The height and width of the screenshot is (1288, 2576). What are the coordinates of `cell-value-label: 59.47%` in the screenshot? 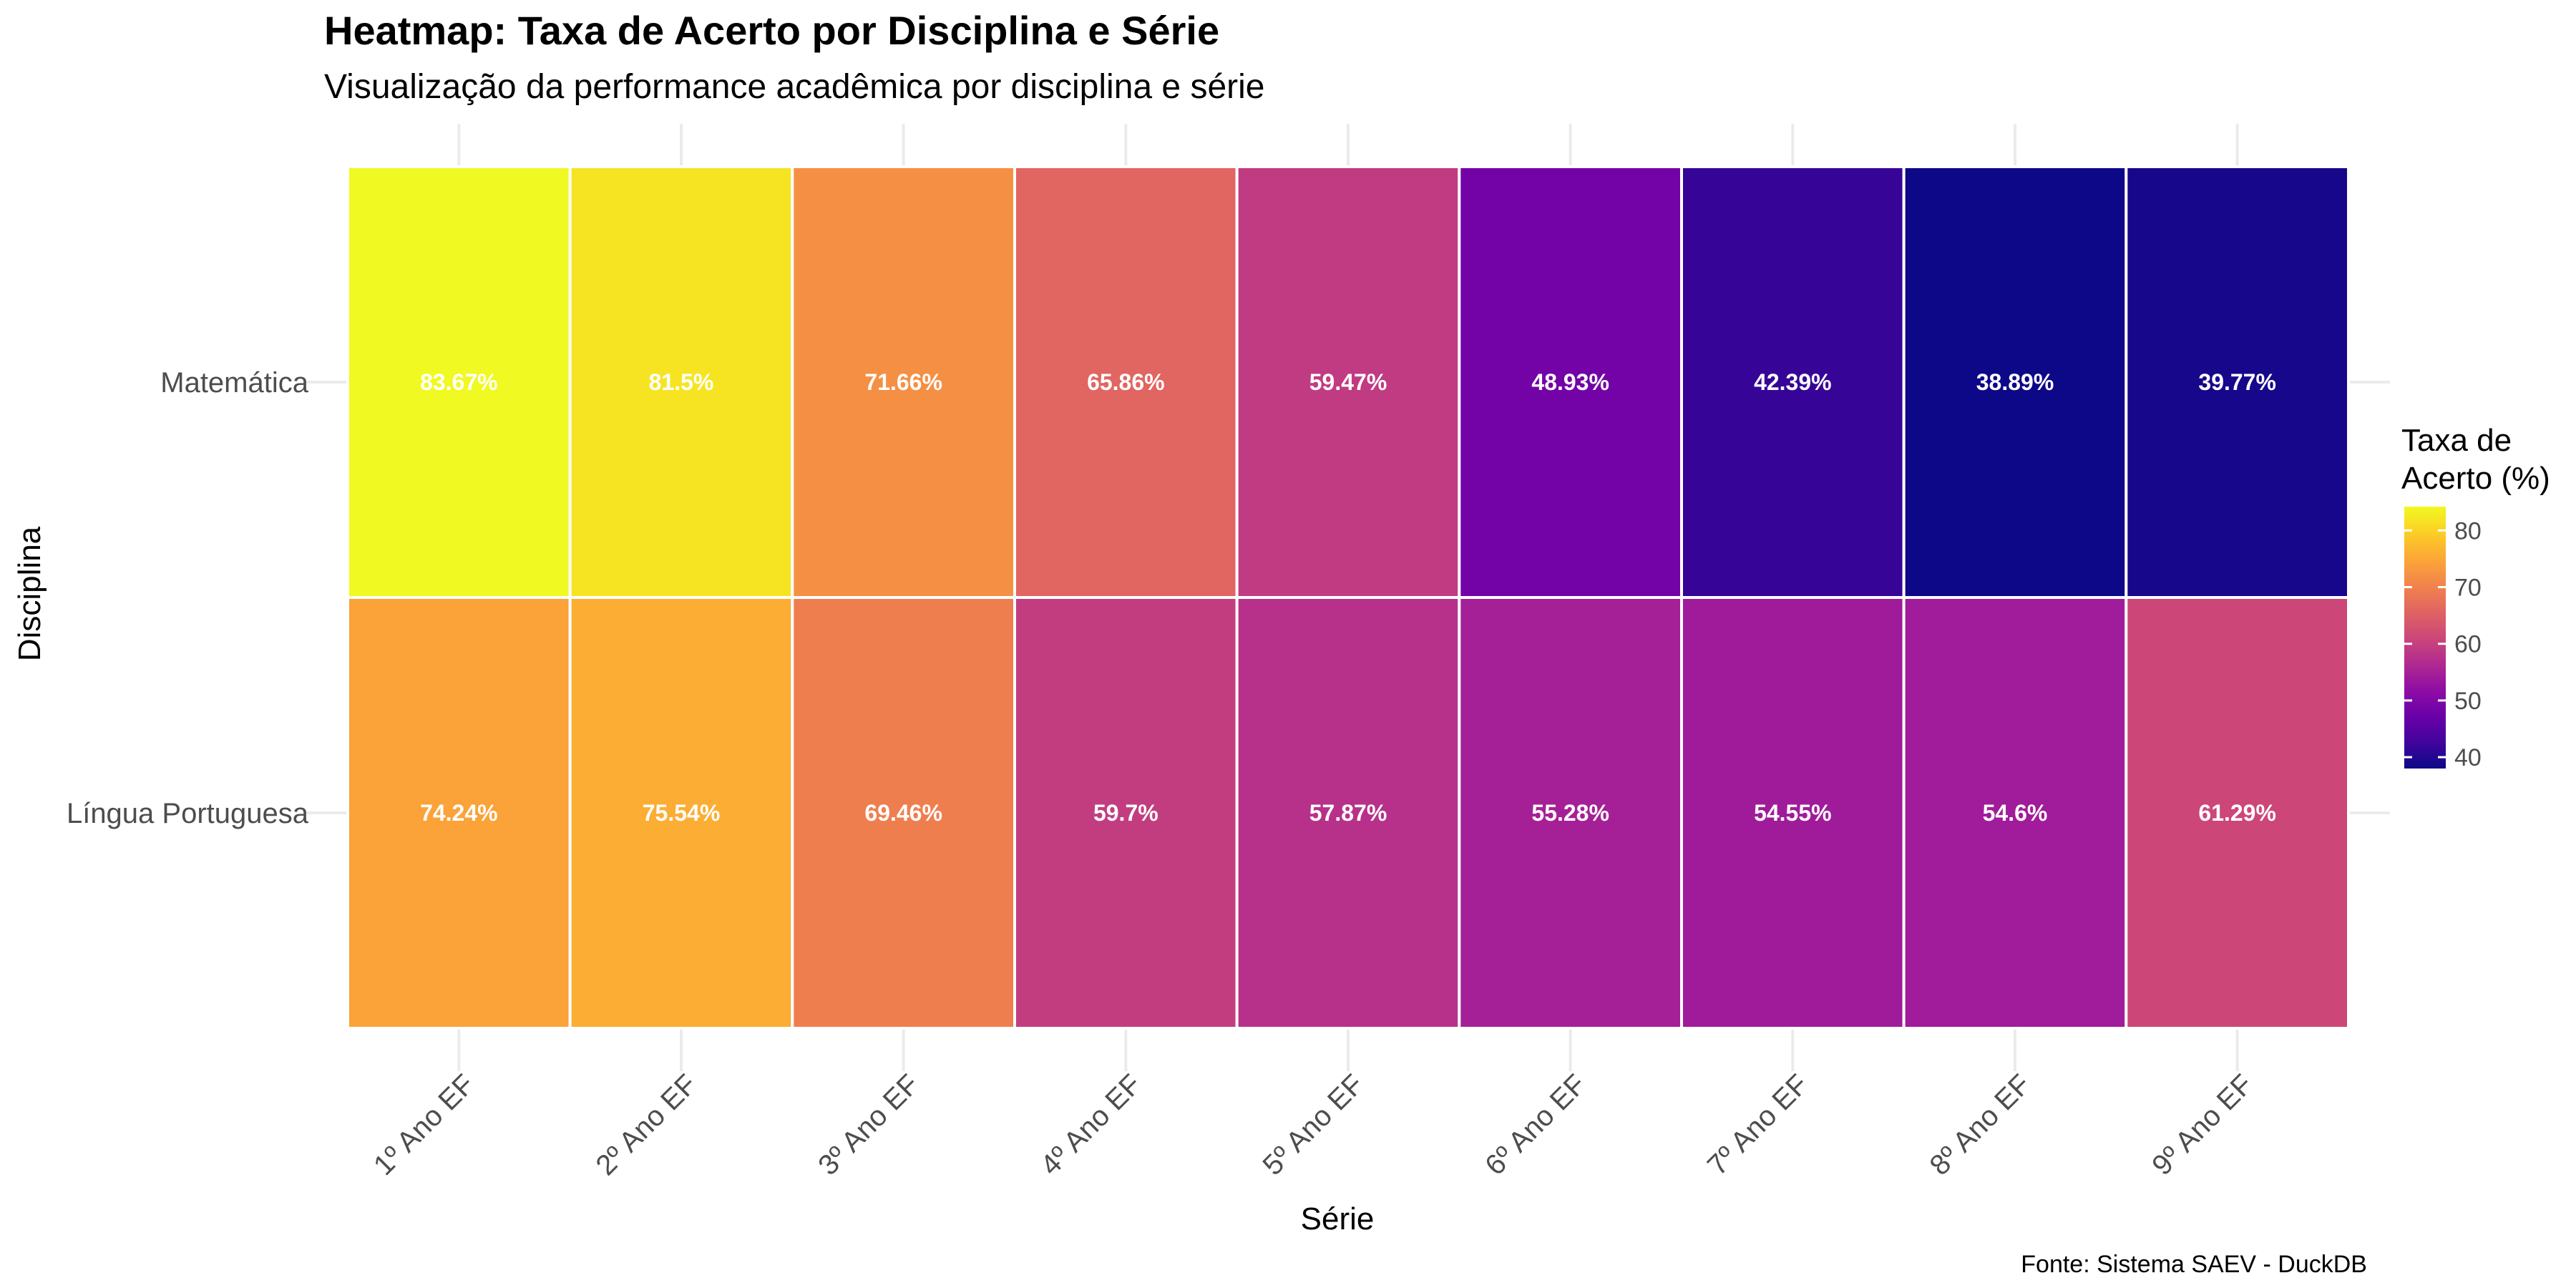 It's located at (1348, 382).